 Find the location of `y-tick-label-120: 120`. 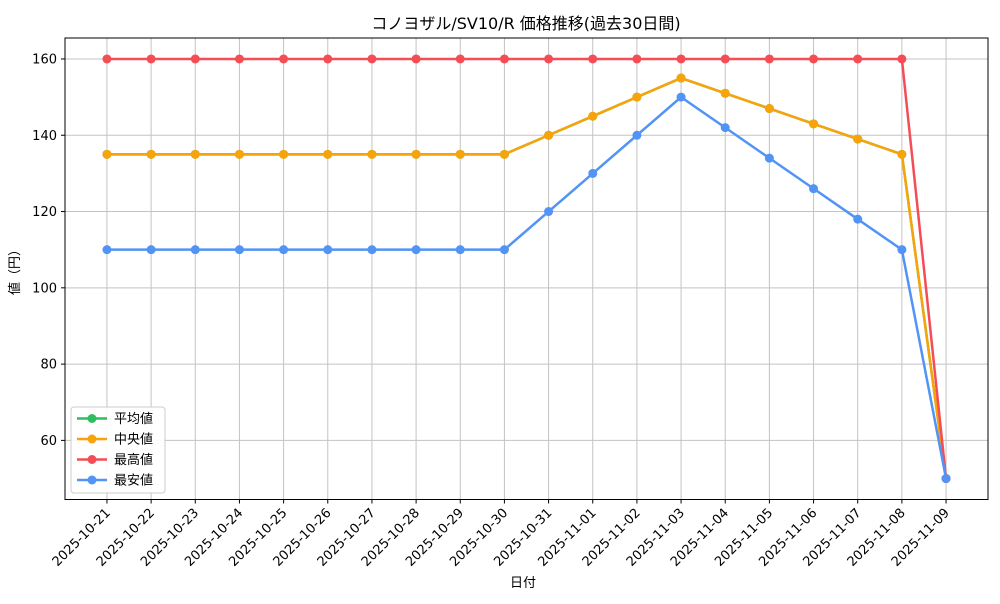

y-tick-label-120: 120 is located at coordinates (44, 212).